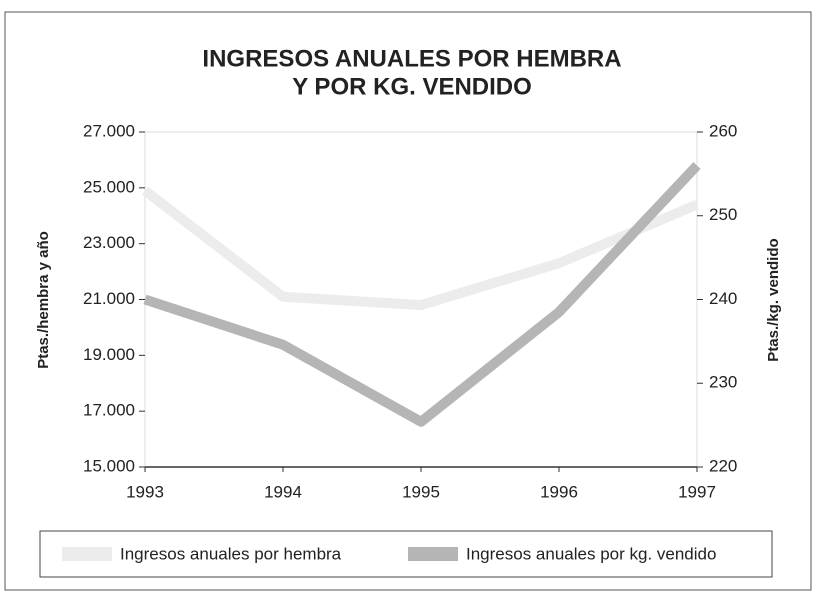 This screenshot has width=817, height=597. Describe the element at coordinates (412, 86) in the screenshot. I see `chart-title: Y POR KG. VENDIDO` at that location.